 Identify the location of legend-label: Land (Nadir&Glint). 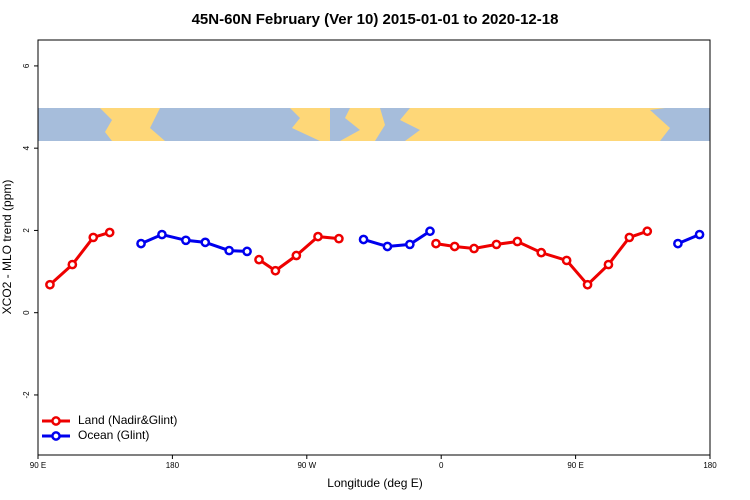
(127, 420).